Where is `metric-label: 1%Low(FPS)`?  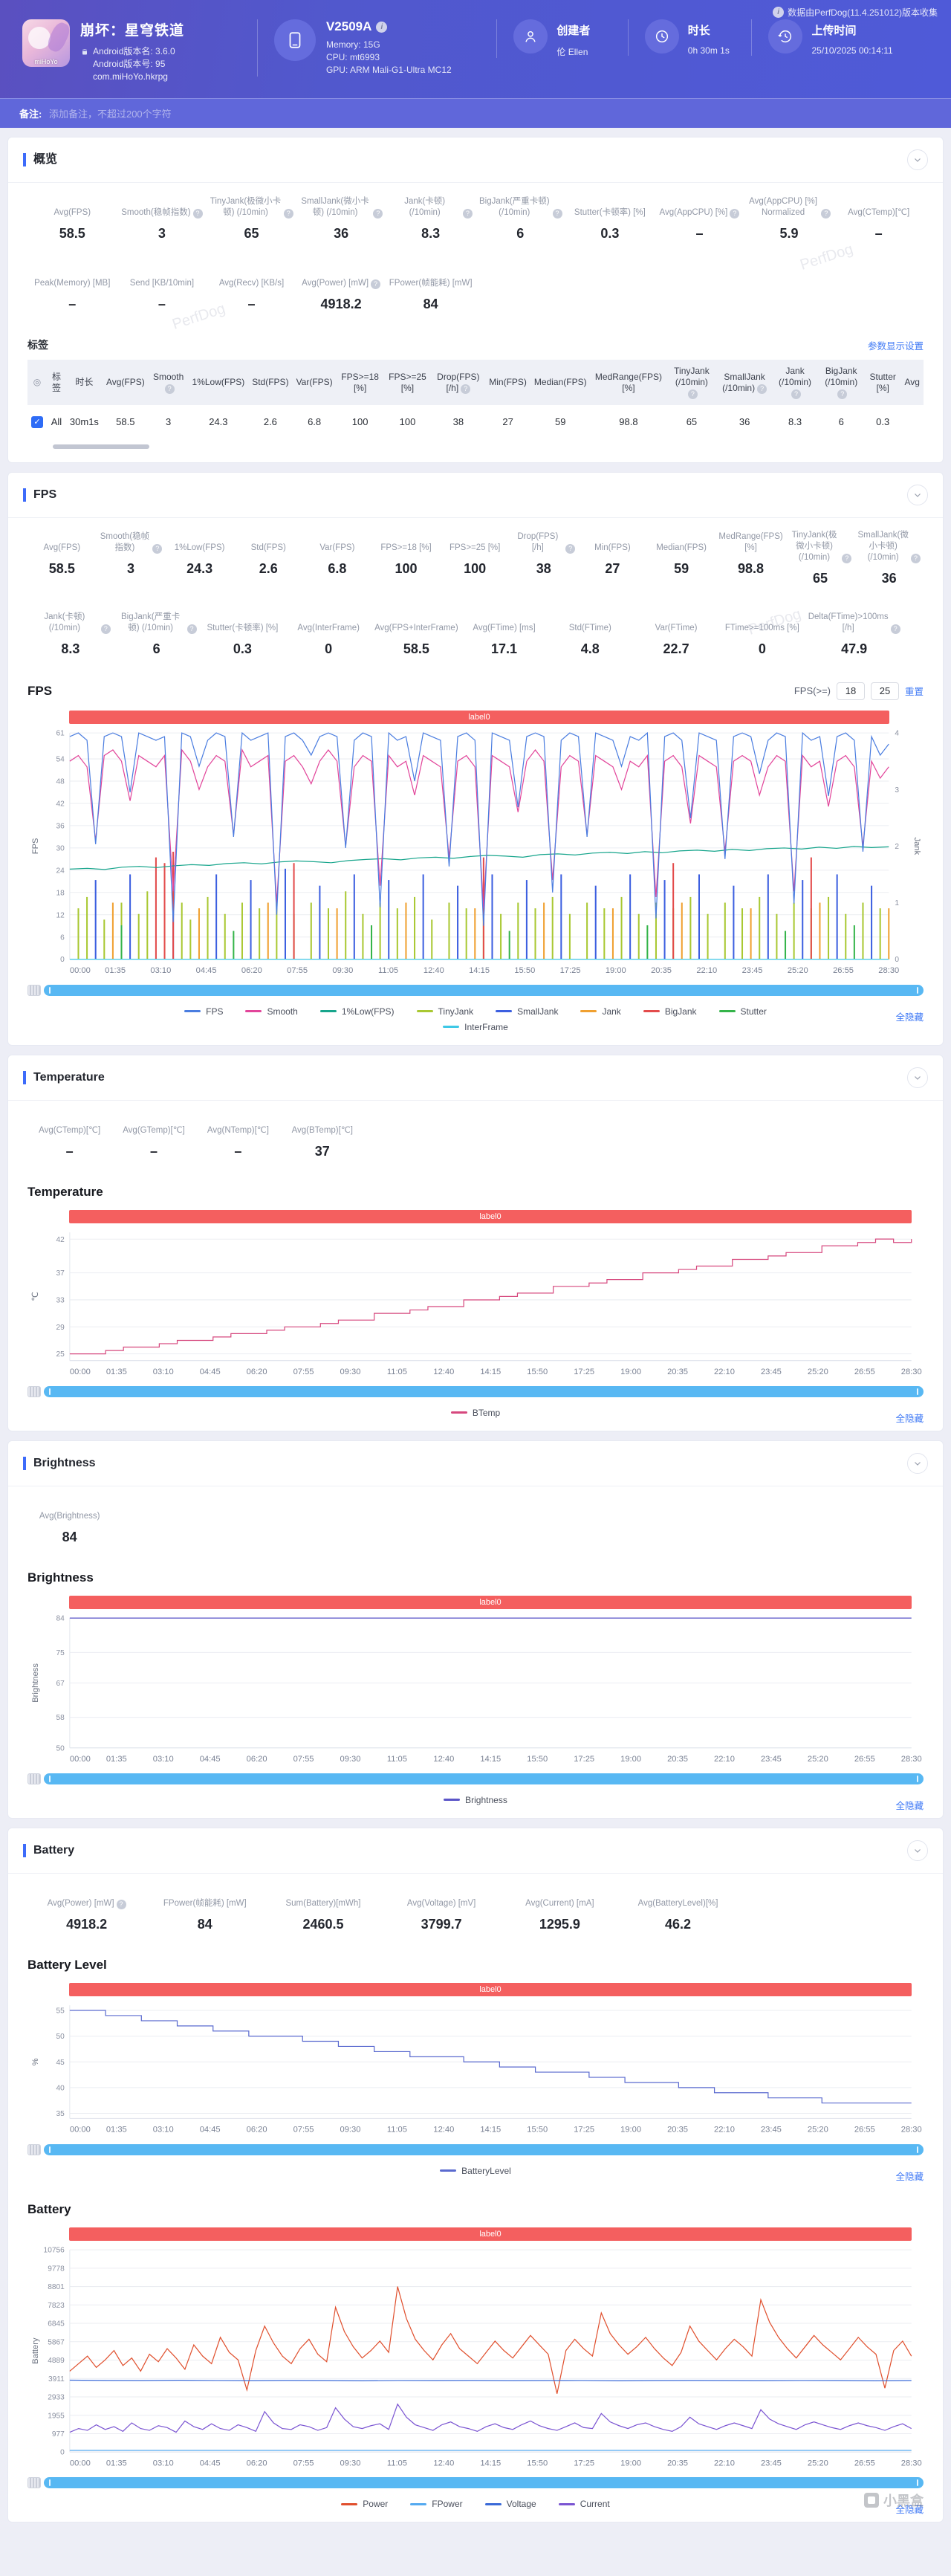
metric-label: 1%Low(FPS) is located at coordinates (200, 548).